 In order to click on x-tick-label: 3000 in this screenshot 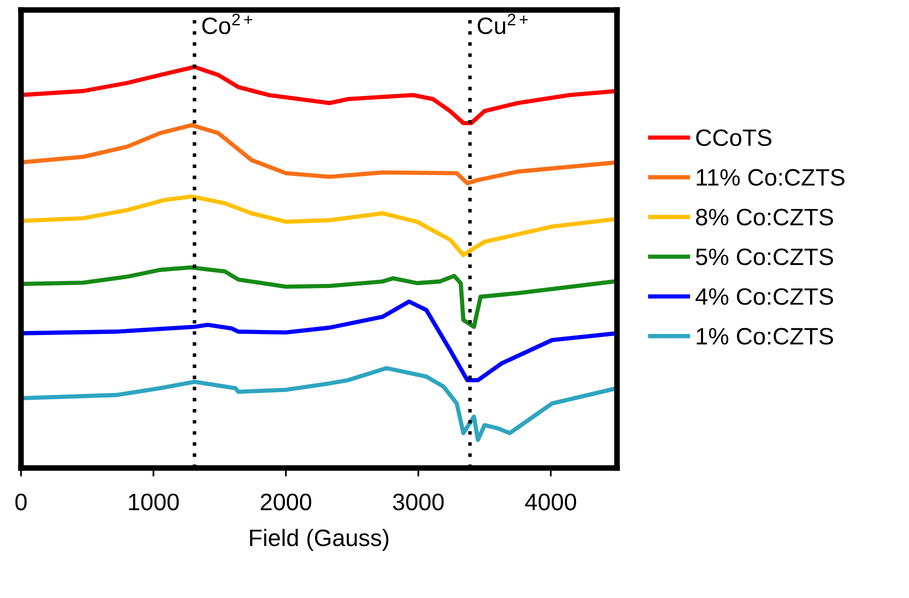, I will do `click(418, 502)`.